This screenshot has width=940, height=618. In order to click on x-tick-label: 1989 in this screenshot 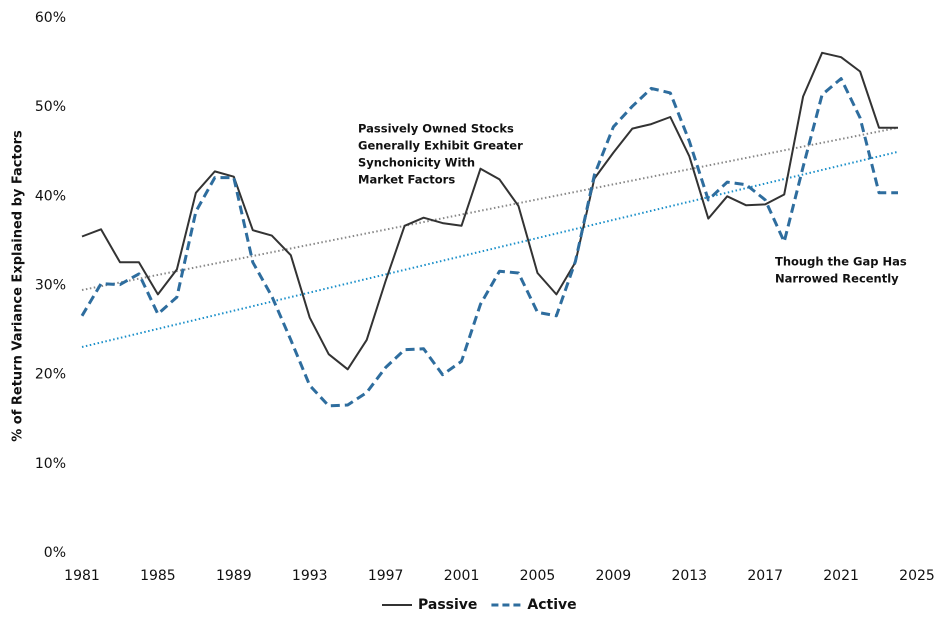, I will do `click(234, 576)`.